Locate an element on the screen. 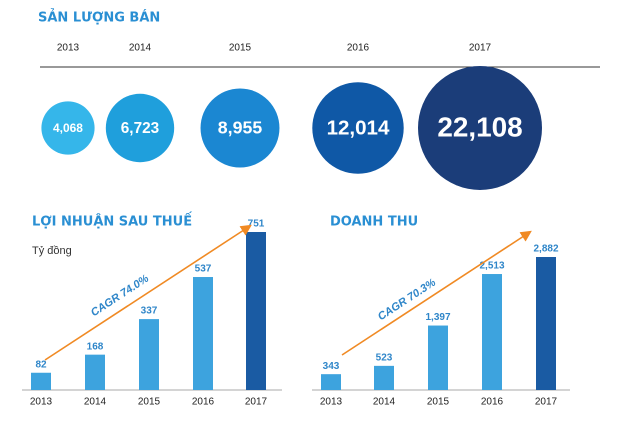  value-label: 2,513 is located at coordinates (491, 266).